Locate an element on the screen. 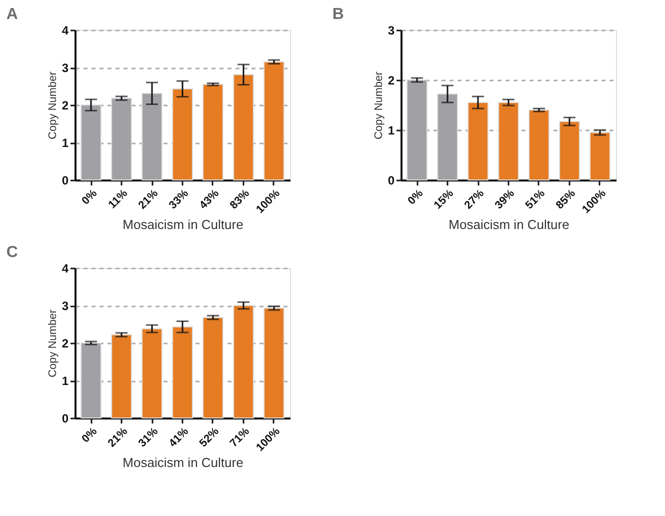 Image resolution: width=665 pixels, height=516 pixels. x-tick-label: 43% is located at coordinates (209, 199).